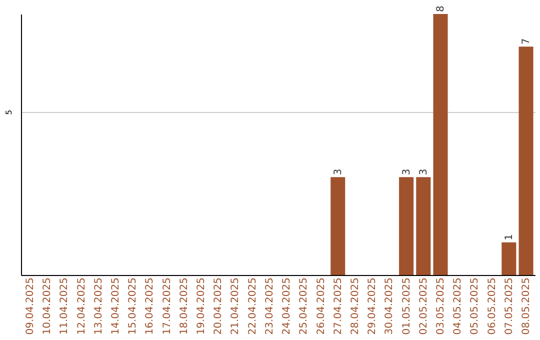 The width and height of the screenshot is (540, 340). I want to click on x-tick-label: 16.04.2025, so click(150, 306).